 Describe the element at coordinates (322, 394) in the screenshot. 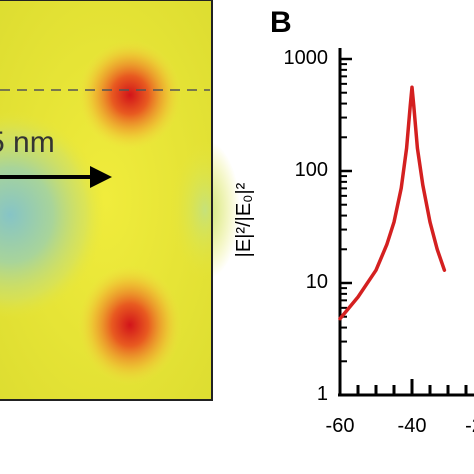

I see `y-tick-label-1: 1` at that location.